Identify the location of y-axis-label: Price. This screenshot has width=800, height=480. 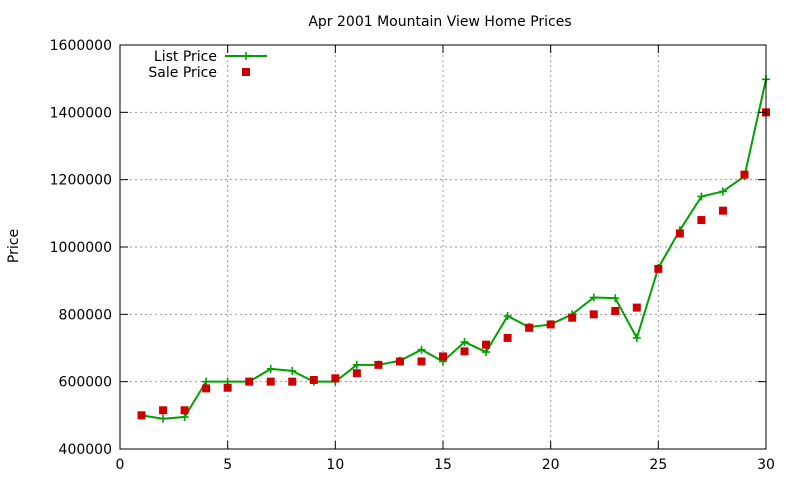
(14, 246).